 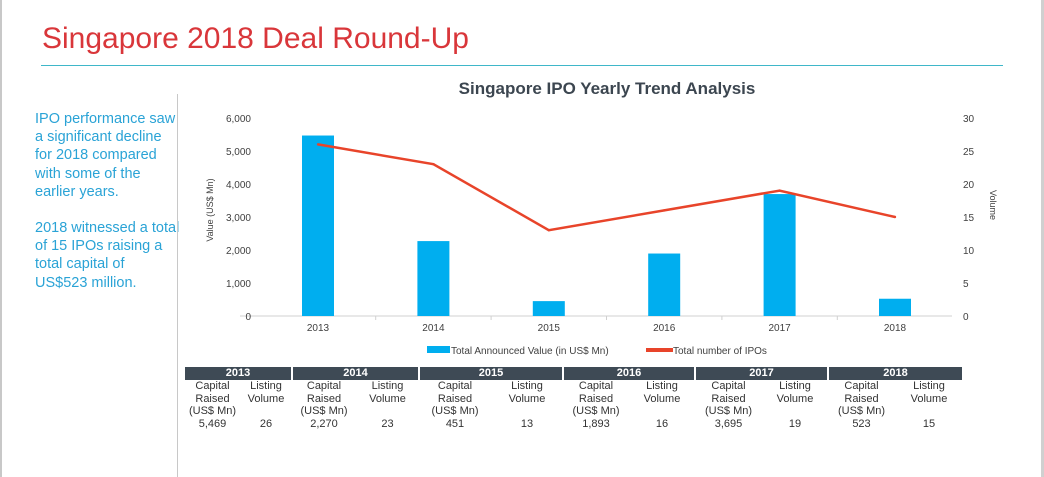 What do you see at coordinates (433, 164) in the screenshot?
I see `ipo-count-point-2014` at bounding box center [433, 164].